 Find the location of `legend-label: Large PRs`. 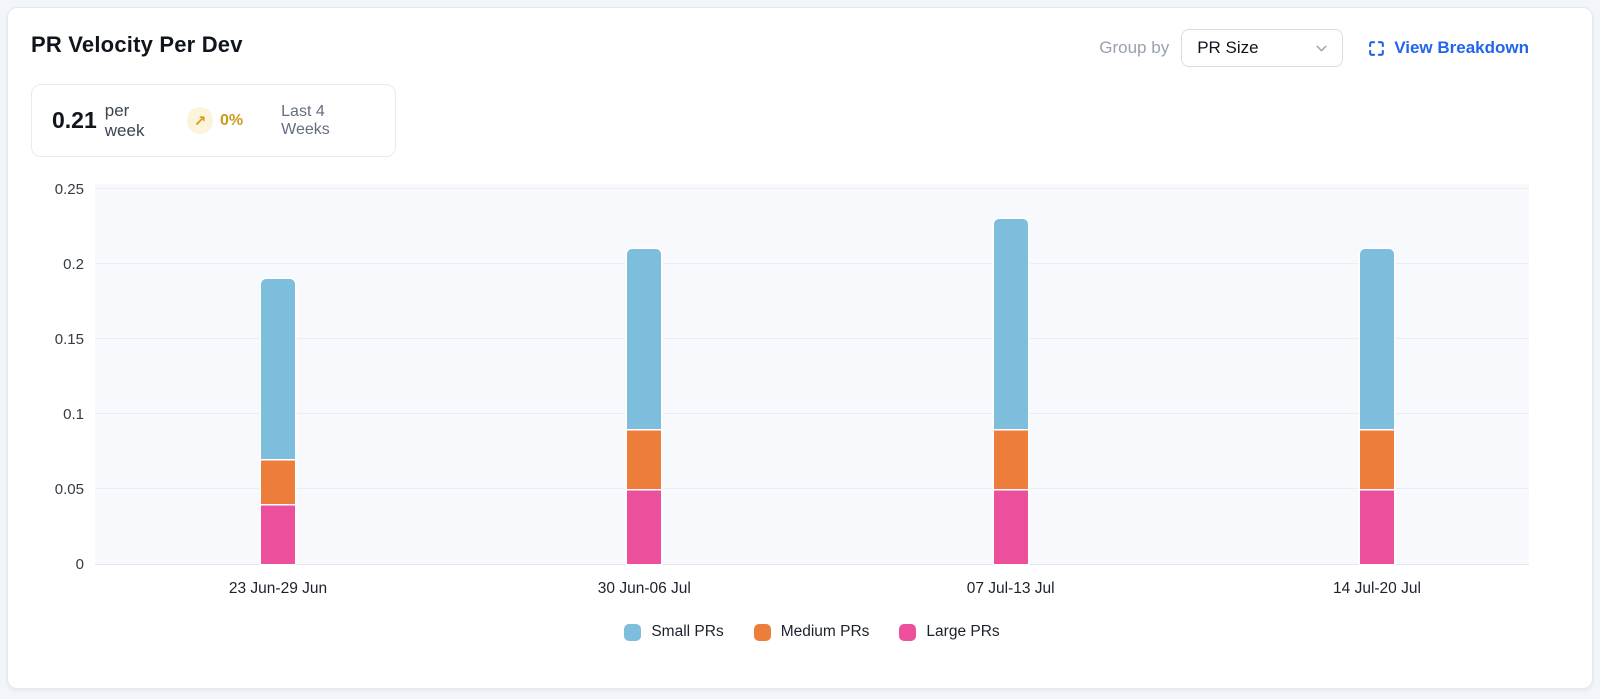

legend-label: Large PRs is located at coordinates (963, 631).